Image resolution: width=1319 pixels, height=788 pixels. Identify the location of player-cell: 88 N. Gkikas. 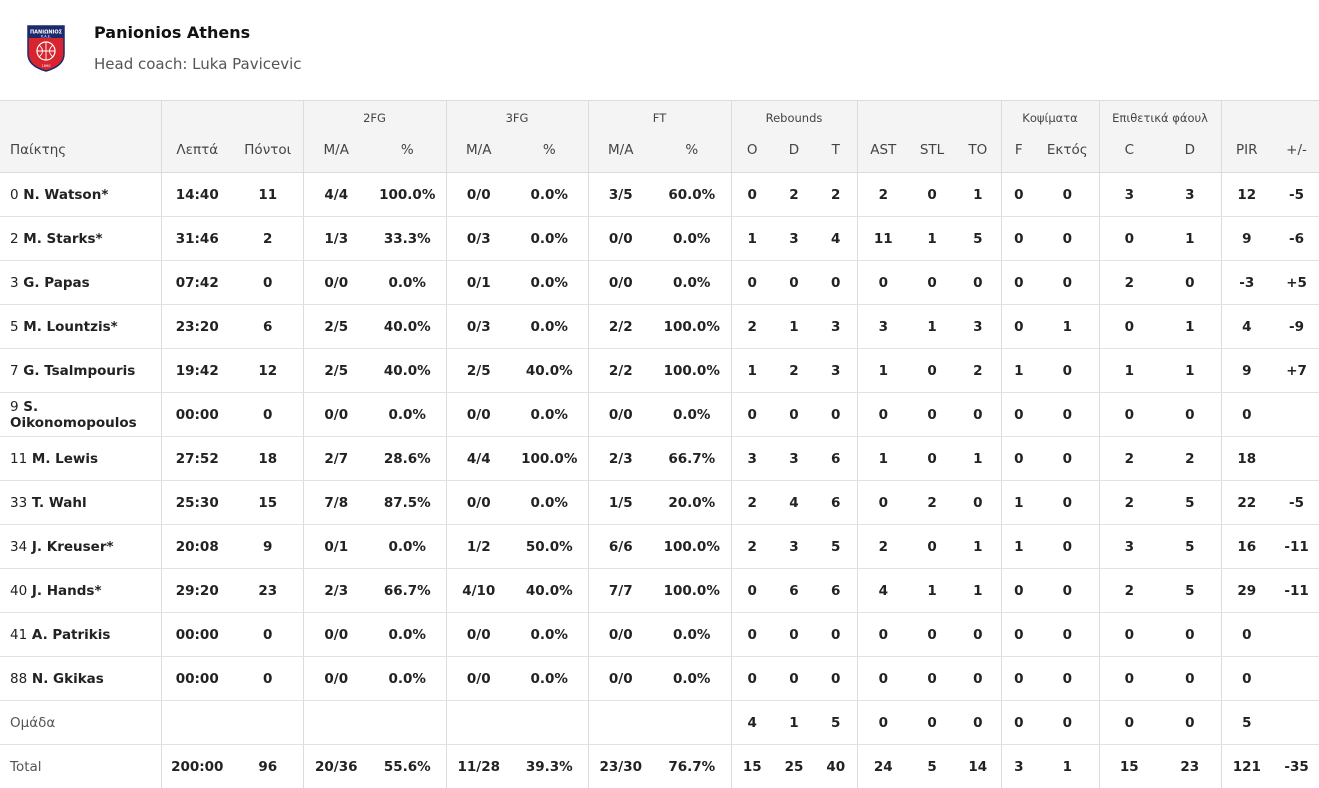
(80, 678).